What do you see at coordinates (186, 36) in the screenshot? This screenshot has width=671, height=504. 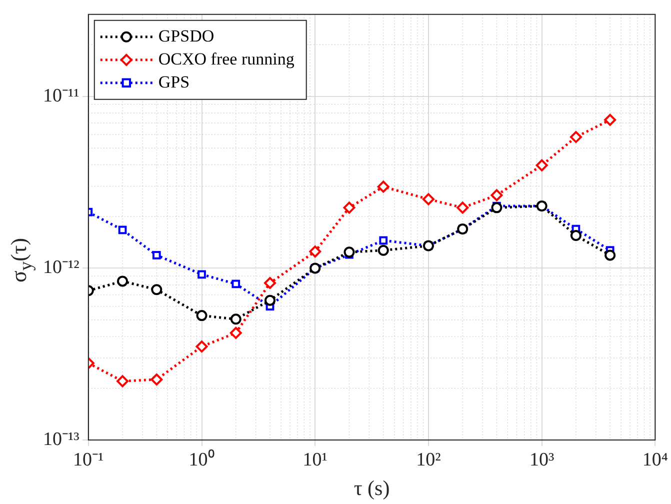 I see `legend-label: GPSDO` at bounding box center [186, 36].